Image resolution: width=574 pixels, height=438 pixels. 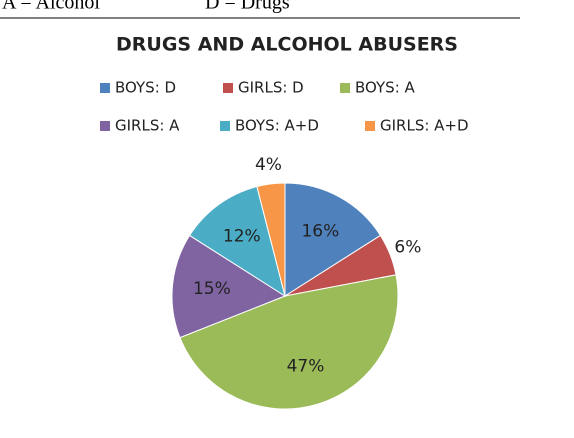 What do you see at coordinates (268, 165) in the screenshot?
I see `data-label: 4%` at bounding box center [268, 165].